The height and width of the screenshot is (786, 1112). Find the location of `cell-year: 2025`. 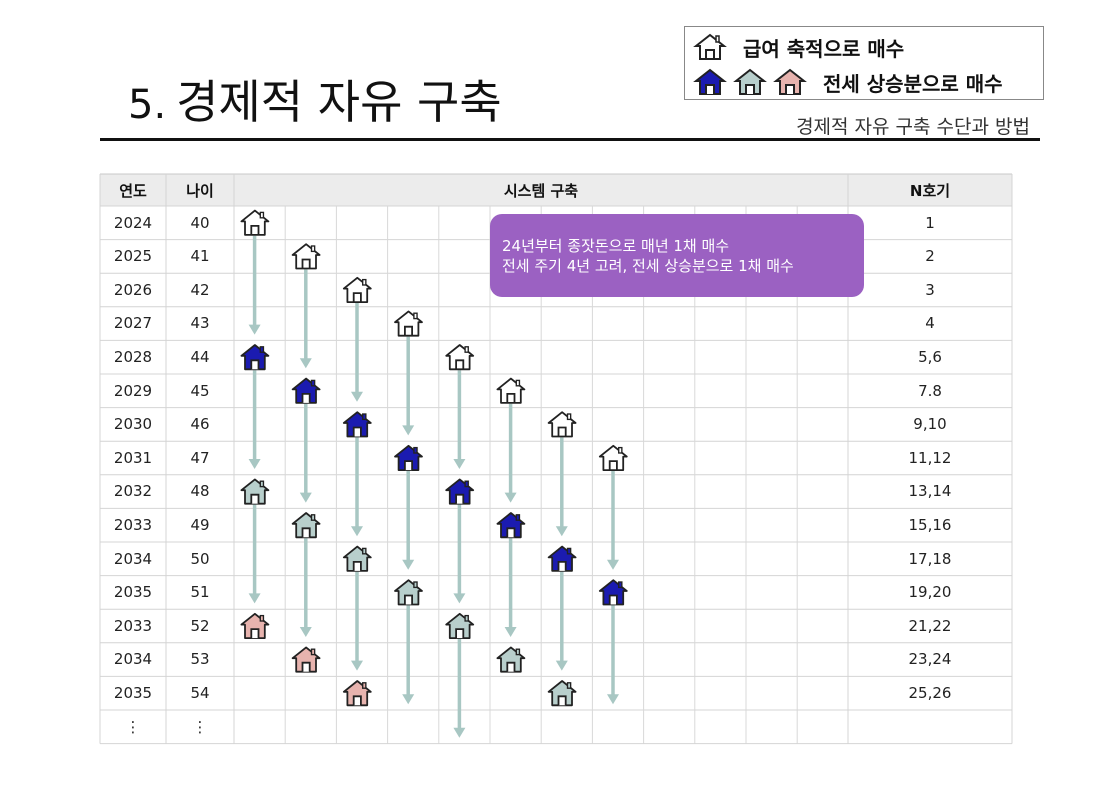

cell-year: 2025 is located at coordinates (133, 256).